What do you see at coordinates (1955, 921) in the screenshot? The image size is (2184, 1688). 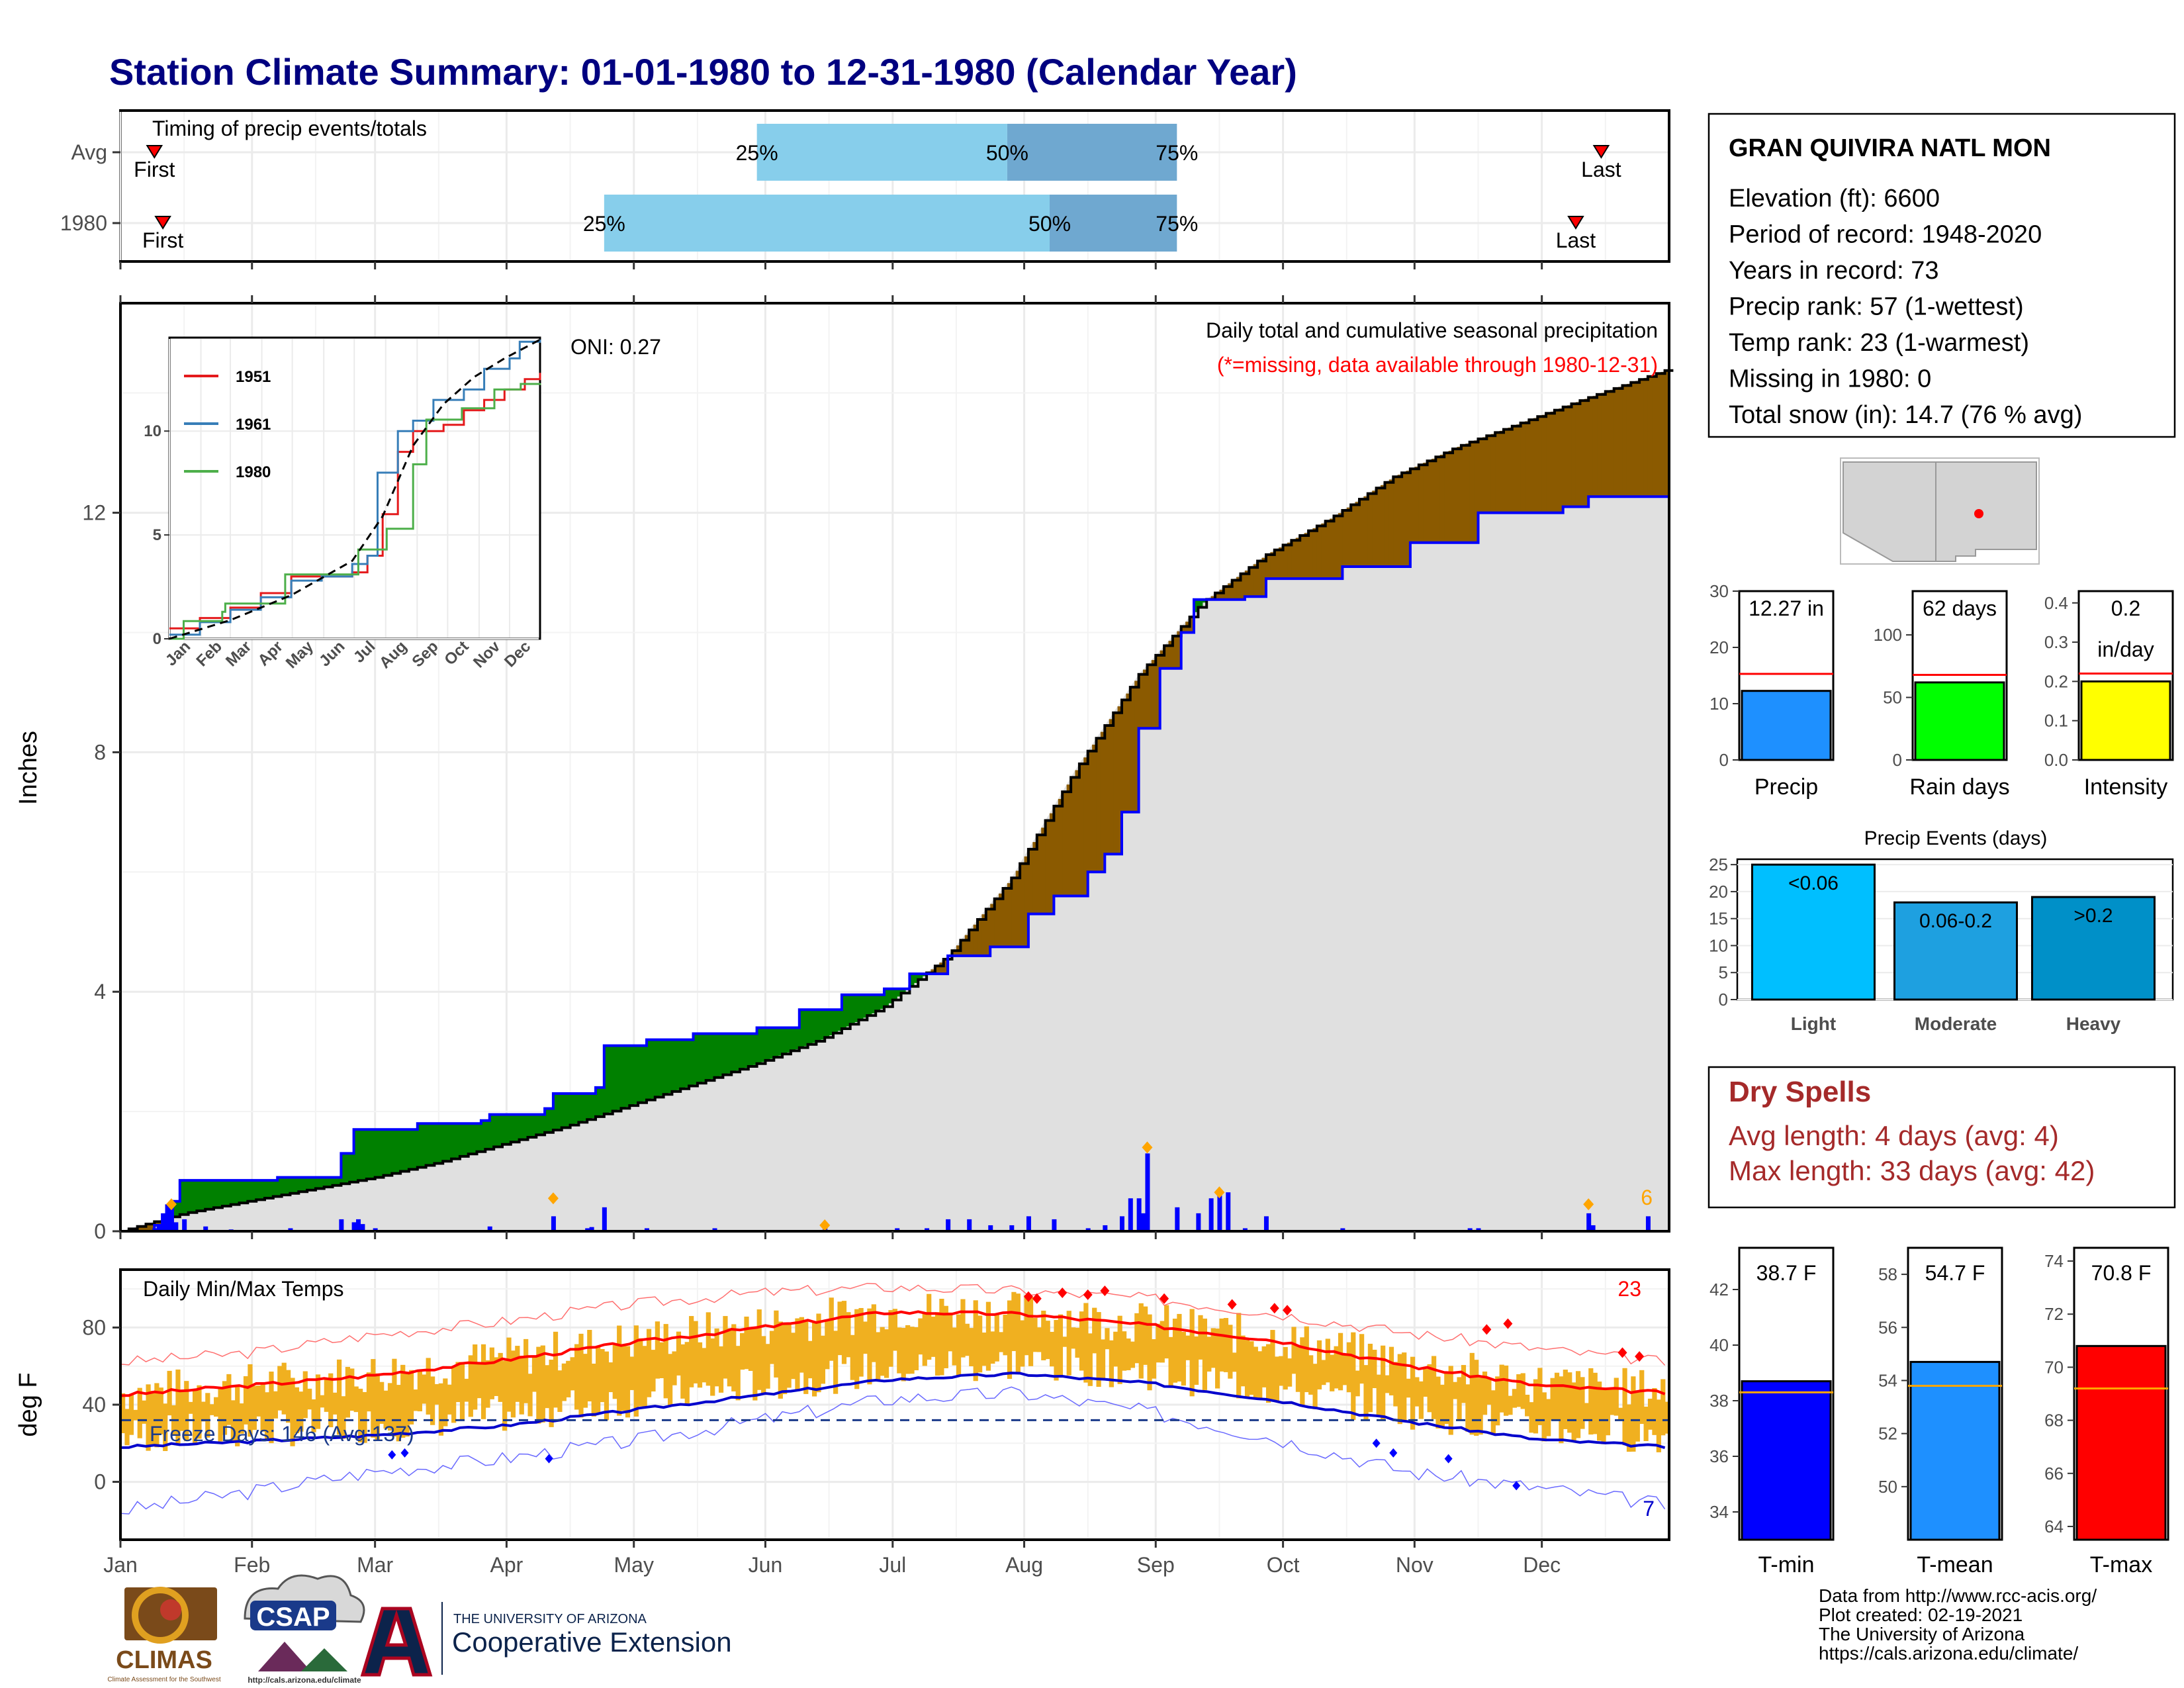 I see `events-bar-label: 0.06-0.2` at bounding box center [1955, 921].